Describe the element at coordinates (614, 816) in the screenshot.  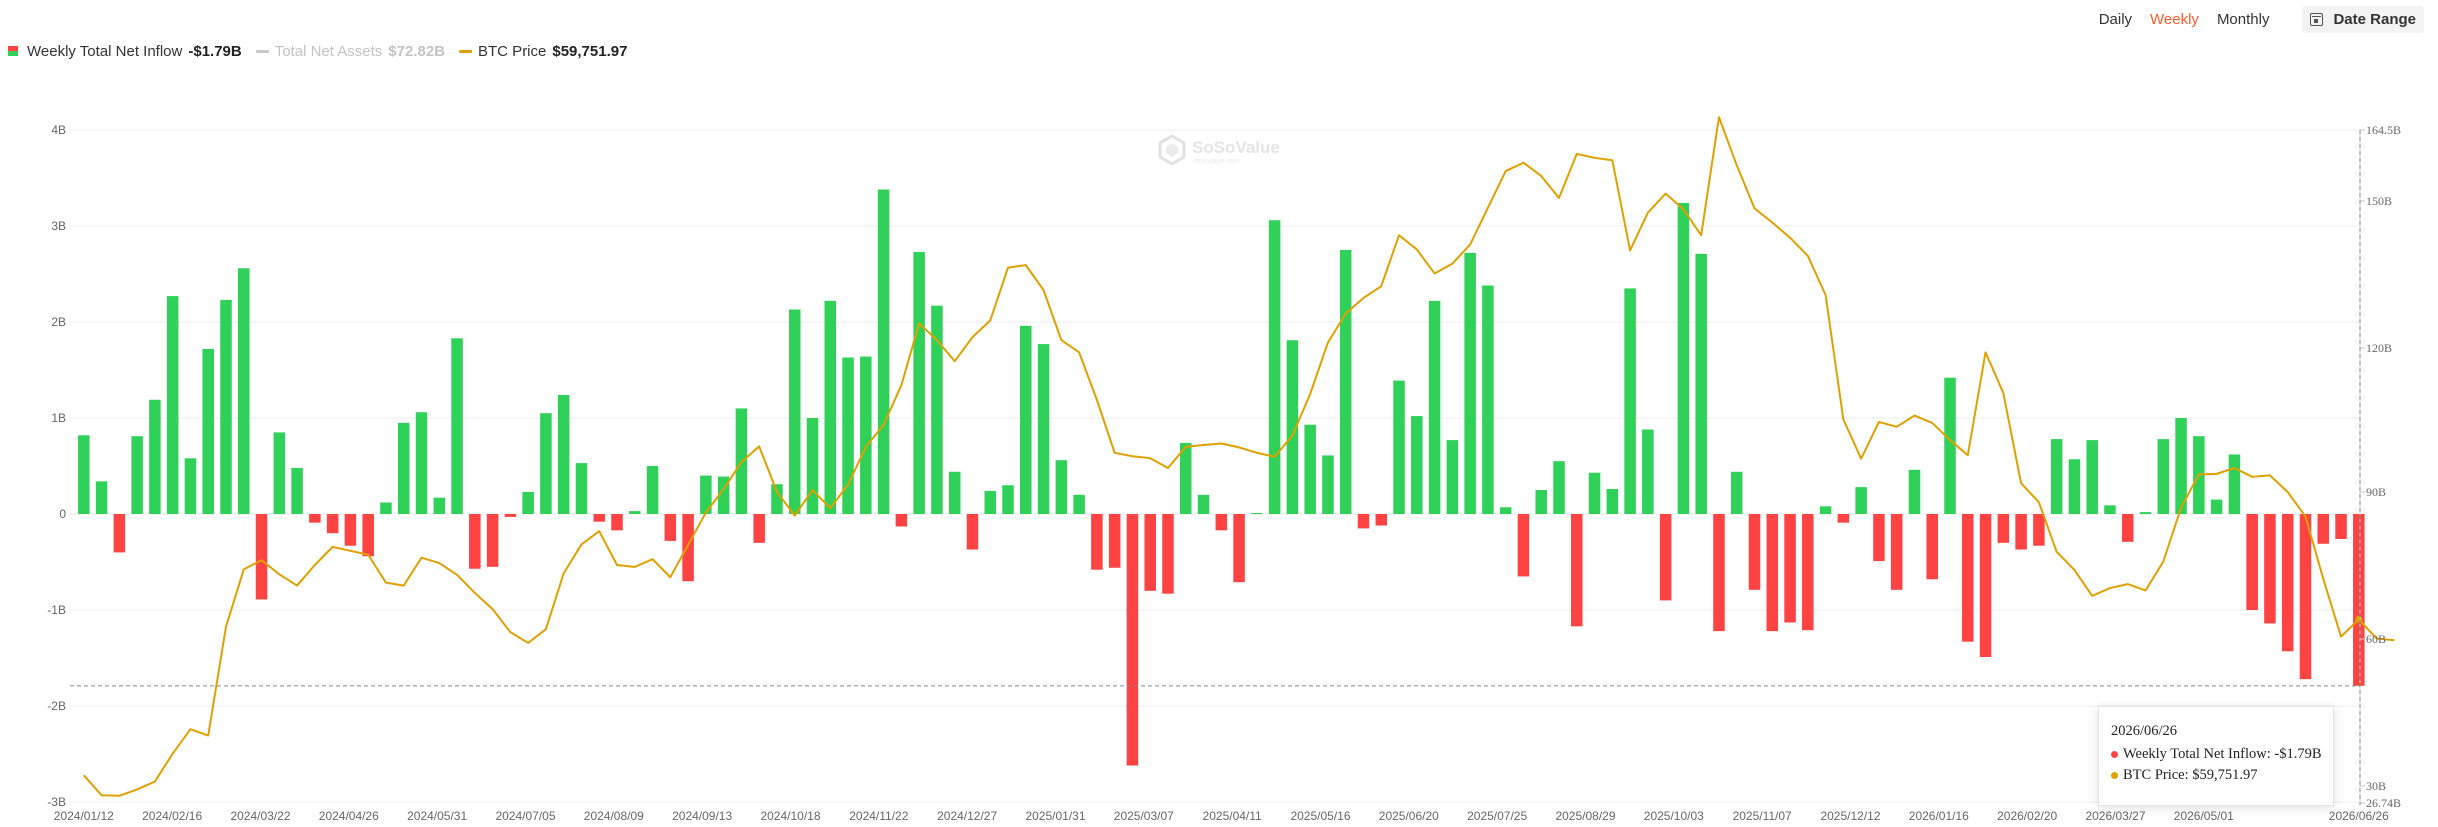
I see `x-axis-tick-label: 2024/08/09` at that location.